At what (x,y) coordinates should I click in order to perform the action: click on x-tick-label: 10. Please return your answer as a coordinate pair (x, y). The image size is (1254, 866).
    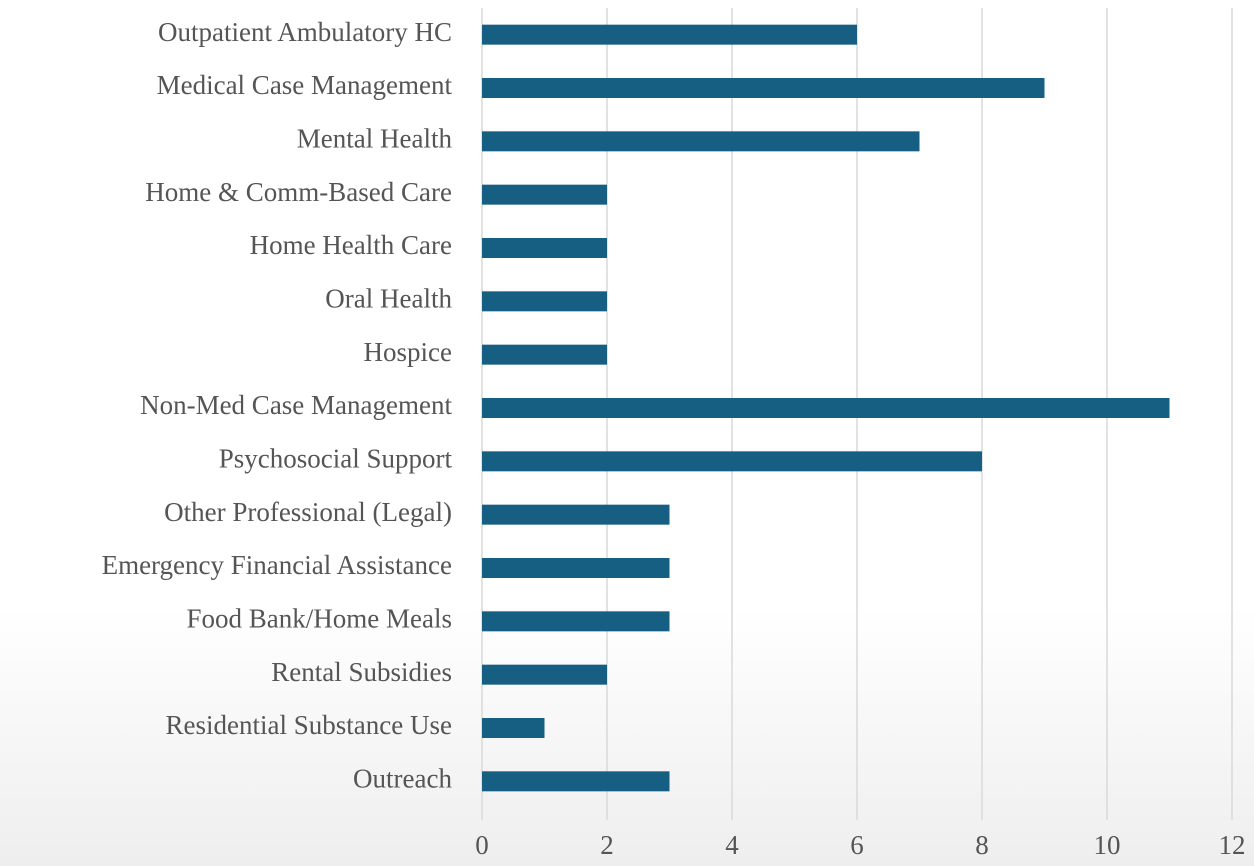
    Looking at the image, I should click on (1107, 845).